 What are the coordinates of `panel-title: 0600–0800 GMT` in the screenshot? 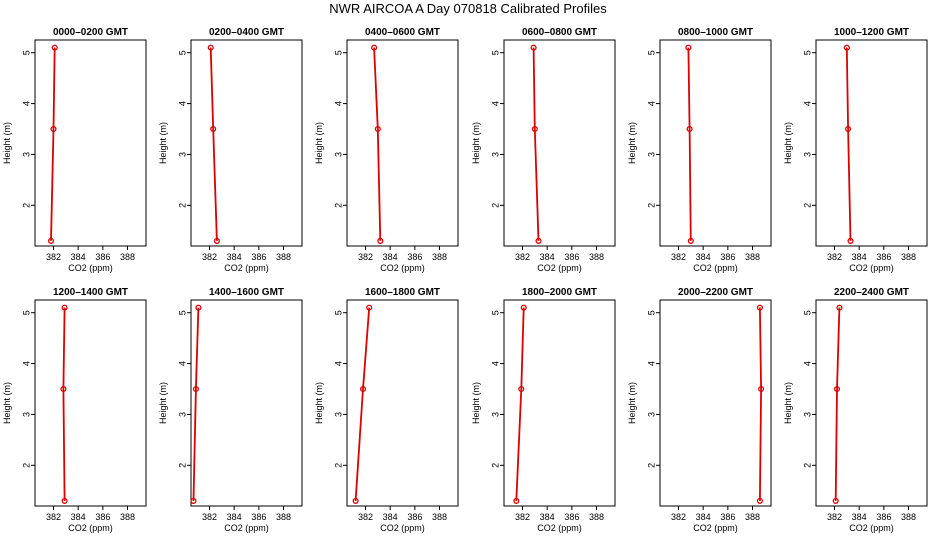 It's located at (559, 32).